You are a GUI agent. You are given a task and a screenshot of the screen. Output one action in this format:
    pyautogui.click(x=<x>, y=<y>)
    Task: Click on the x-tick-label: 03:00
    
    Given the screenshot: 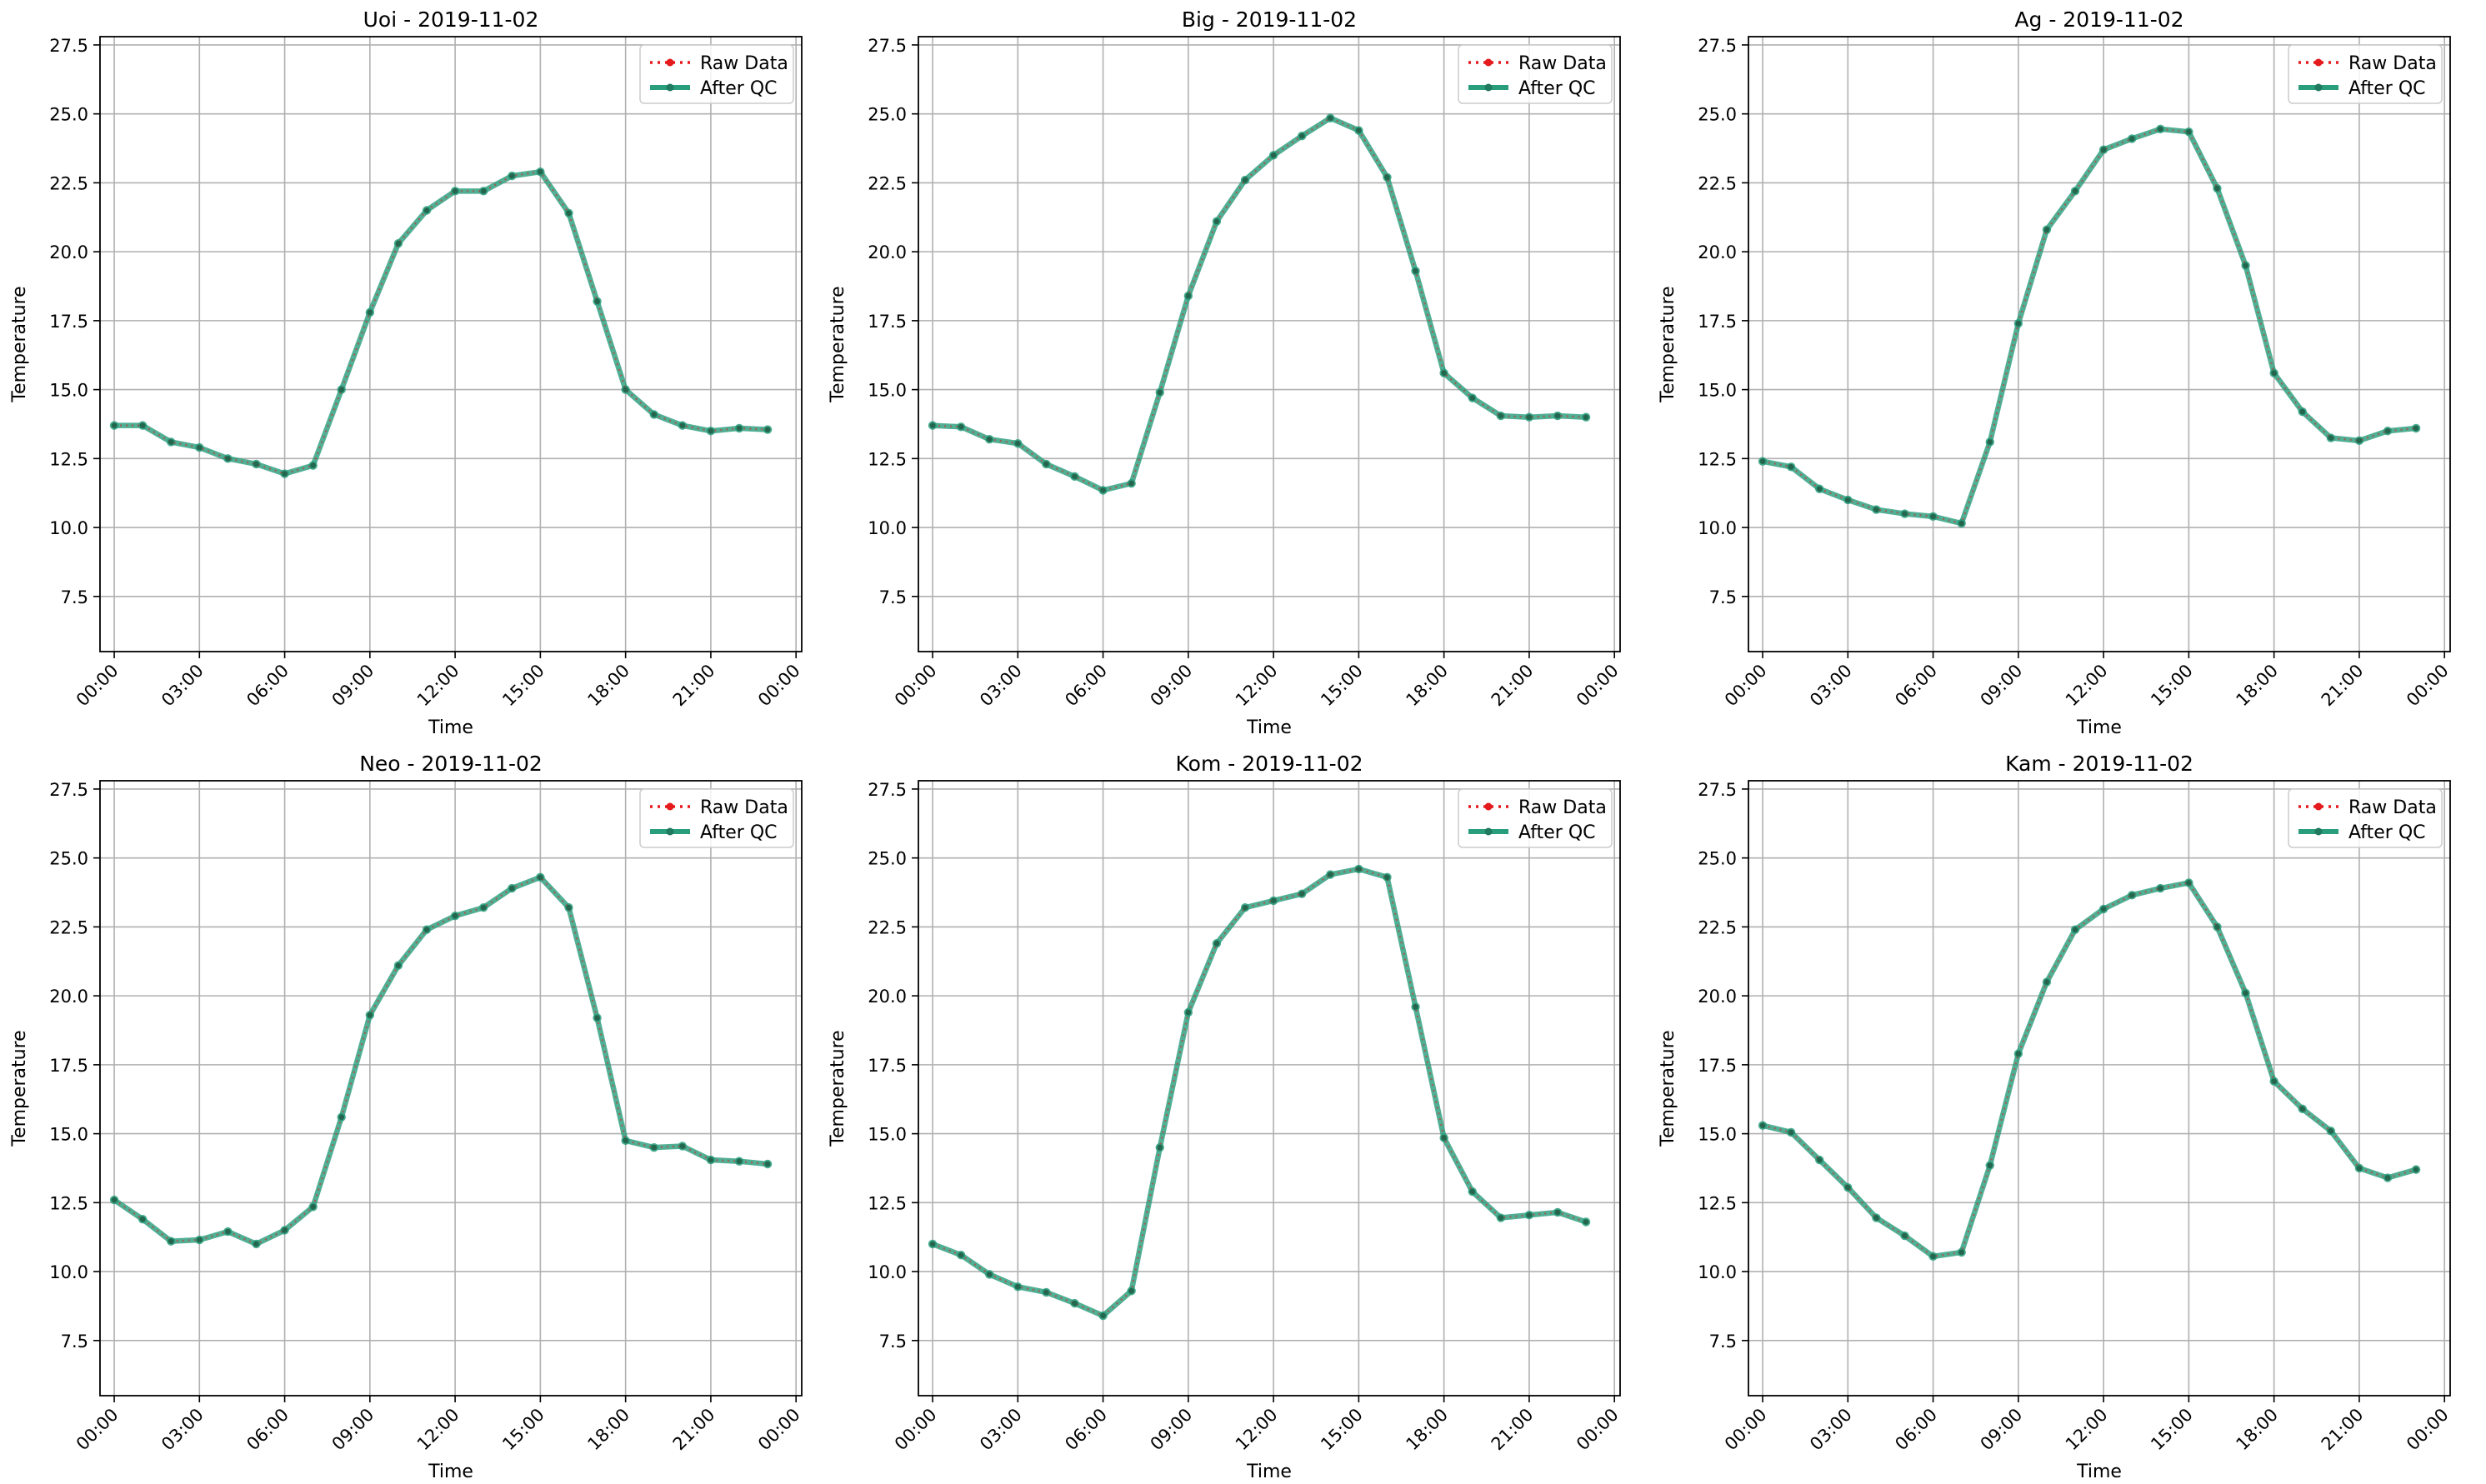 What is the action you would take?
    pyautogui.click(x=183, y=686)
    